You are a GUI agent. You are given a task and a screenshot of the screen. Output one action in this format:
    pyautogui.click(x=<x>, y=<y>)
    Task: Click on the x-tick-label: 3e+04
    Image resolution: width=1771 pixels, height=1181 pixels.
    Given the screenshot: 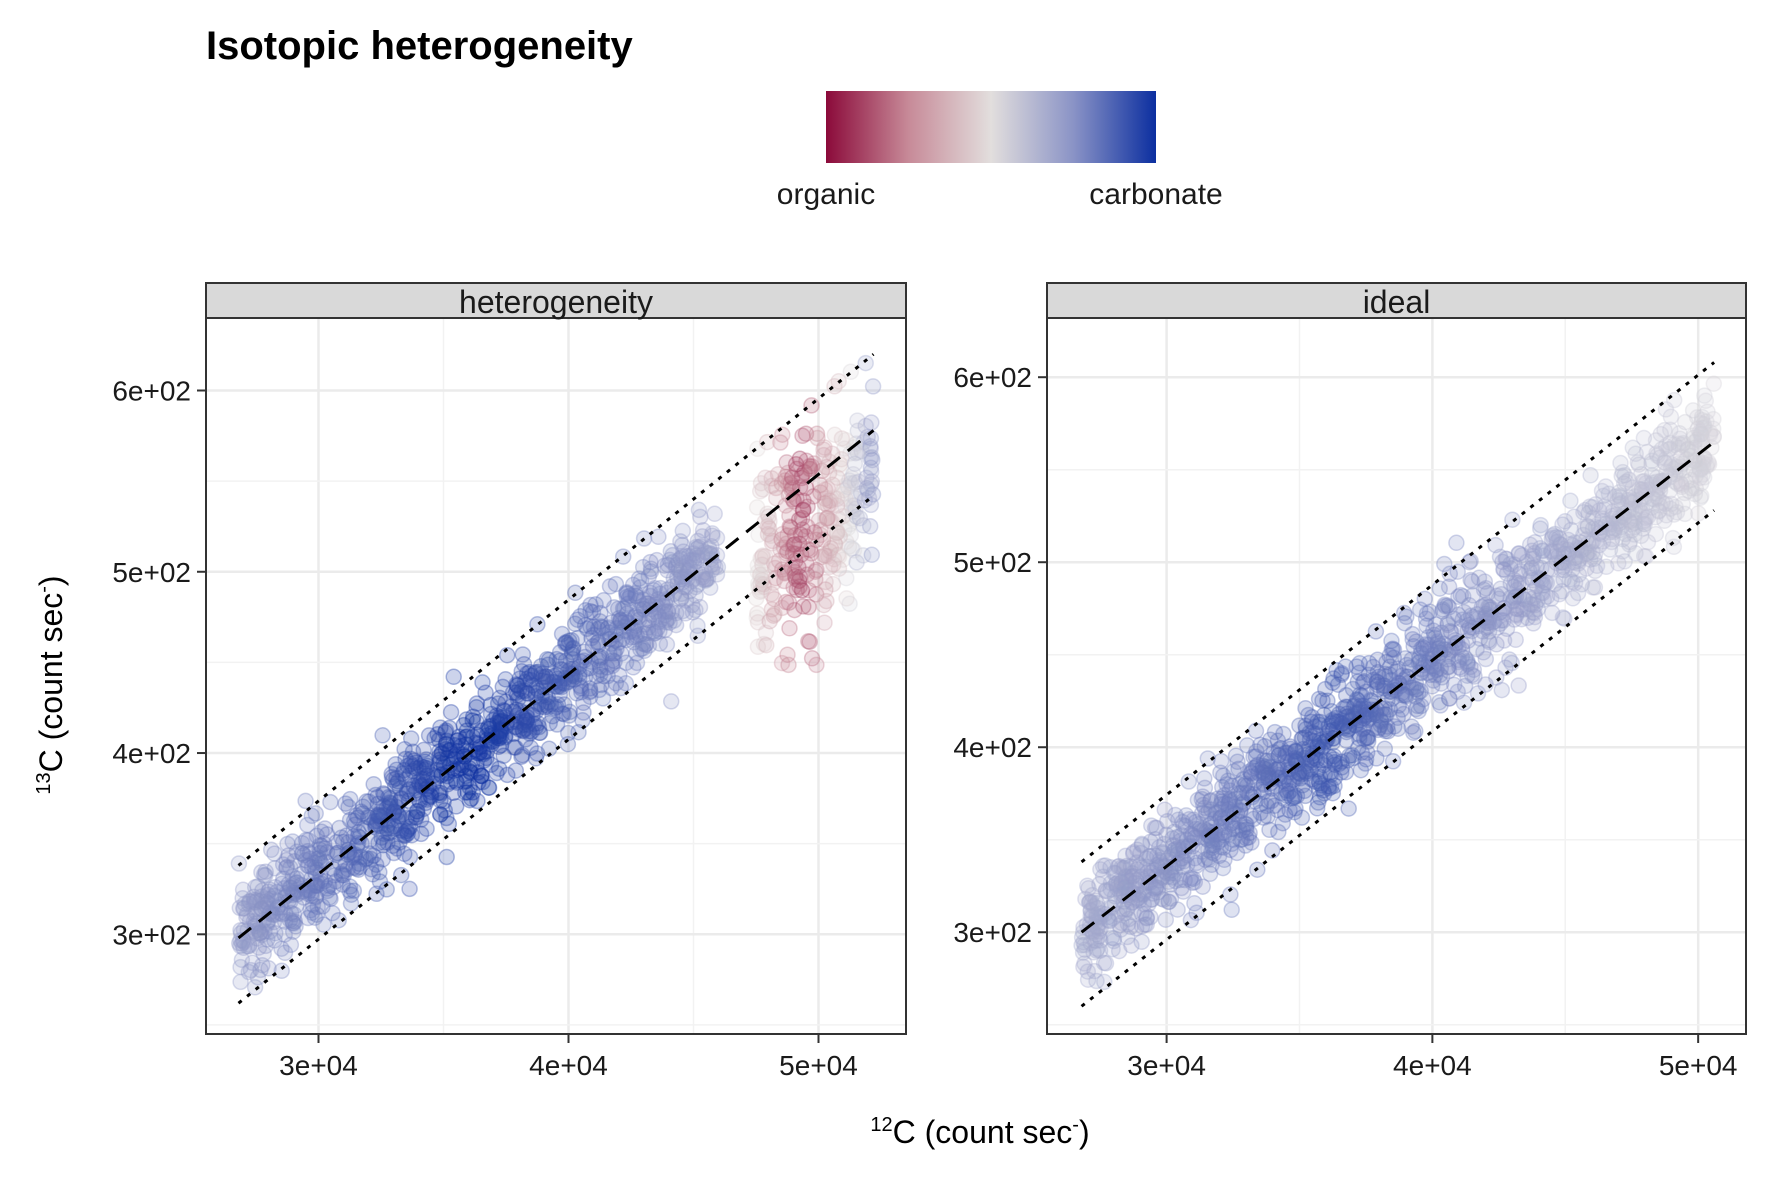 What is the action you would take?
    pyautogui.click(x=318, y=1065)
    